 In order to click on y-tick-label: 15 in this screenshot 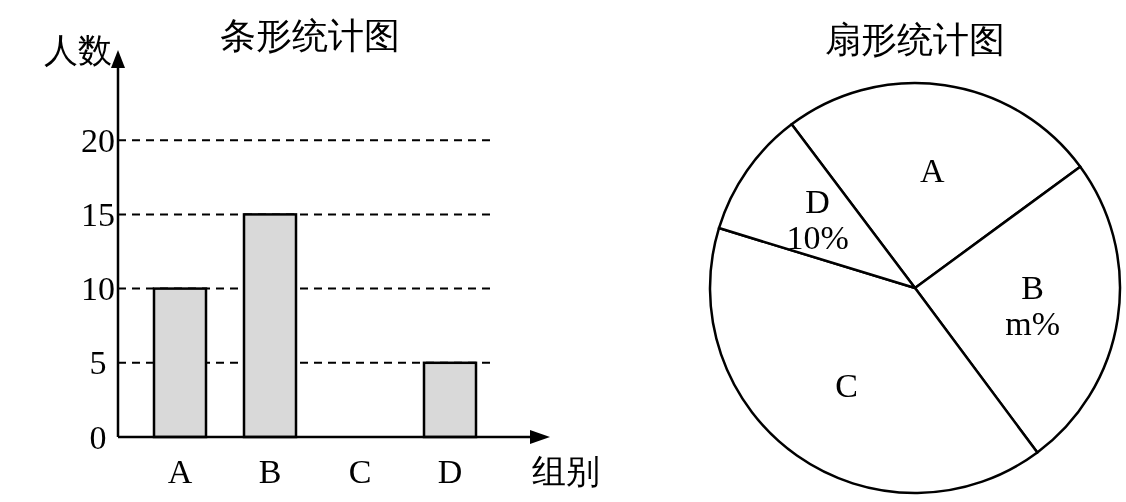, I will do `click(98, 214)`.